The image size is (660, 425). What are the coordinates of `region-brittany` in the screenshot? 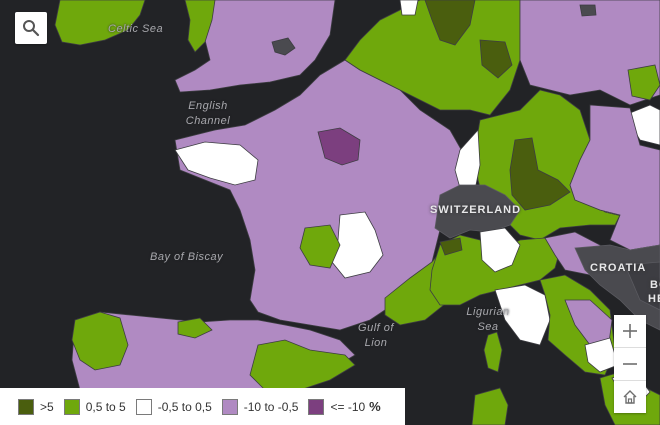 It's located at (216, 163).